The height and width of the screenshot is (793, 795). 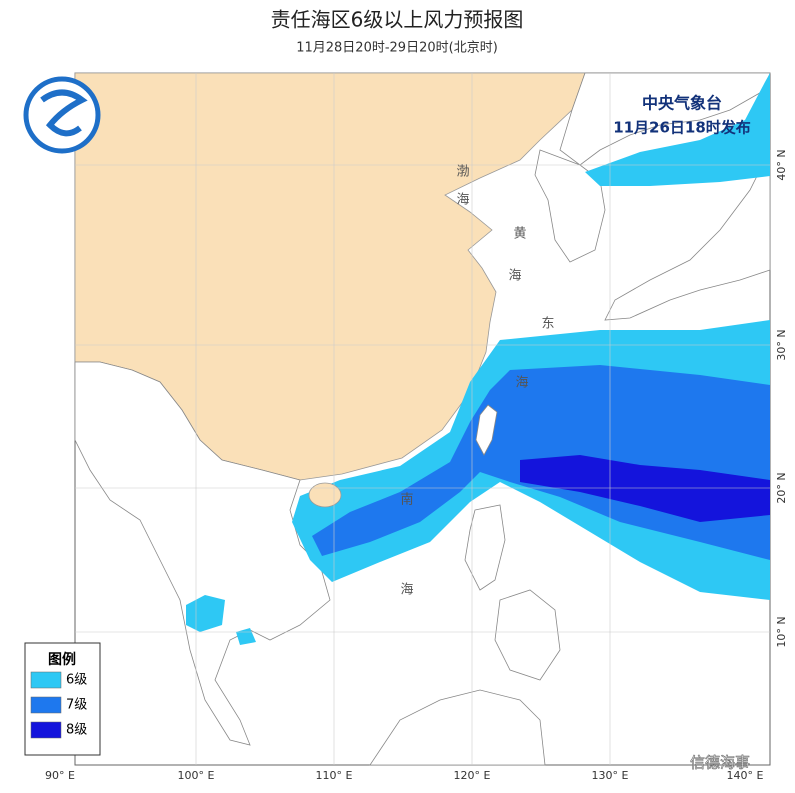 I want to click on longitude-label: 130° E, so click(x=610, y=775).